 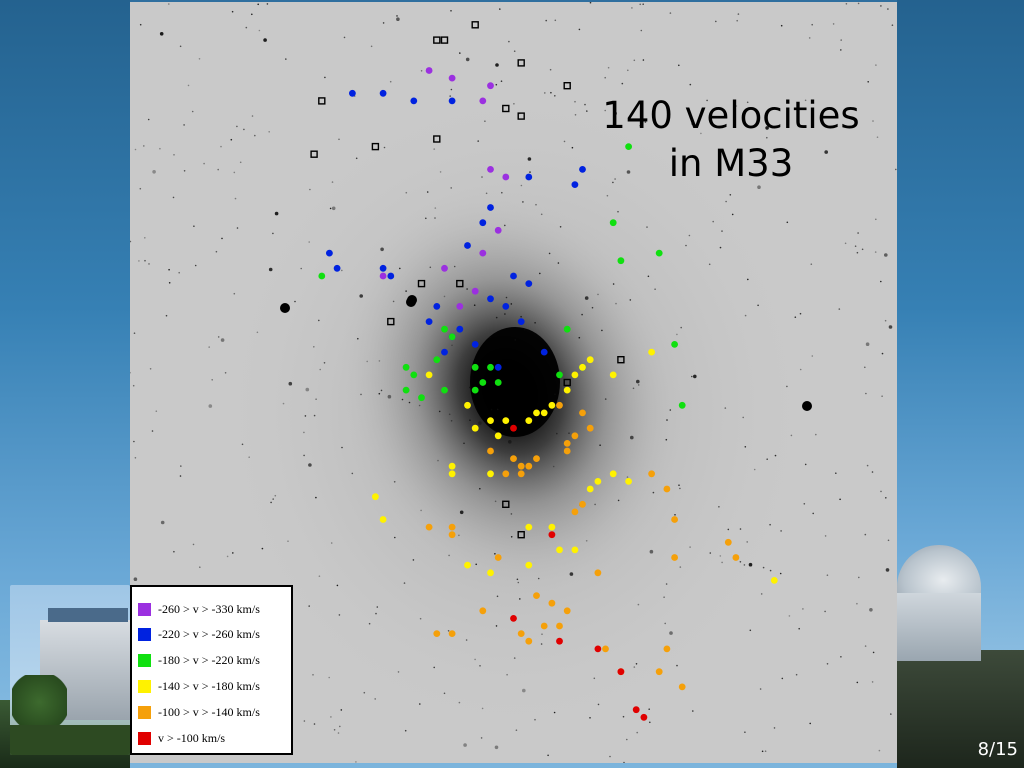 I want to click on legend-swatch-orange, so click(x=144, y=712).